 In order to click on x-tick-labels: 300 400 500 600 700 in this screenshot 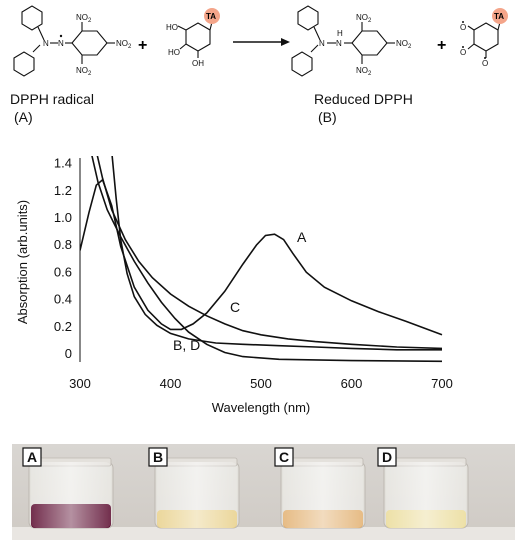, I will do `click(261, 383)`.